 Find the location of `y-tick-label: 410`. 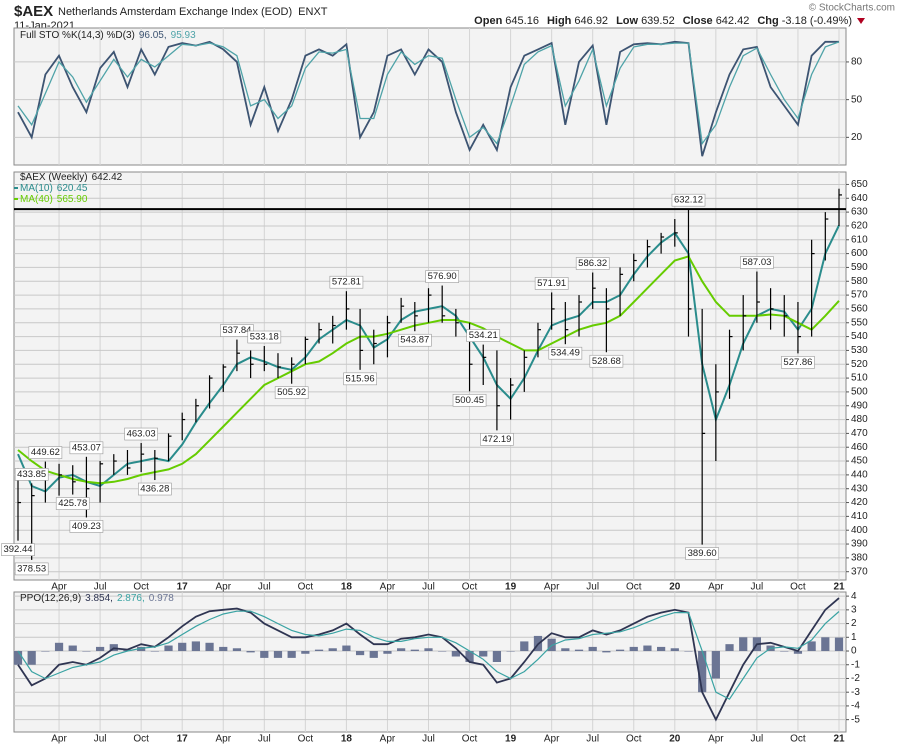

y-tick-label: 410 is located at coordinates (859, 516).